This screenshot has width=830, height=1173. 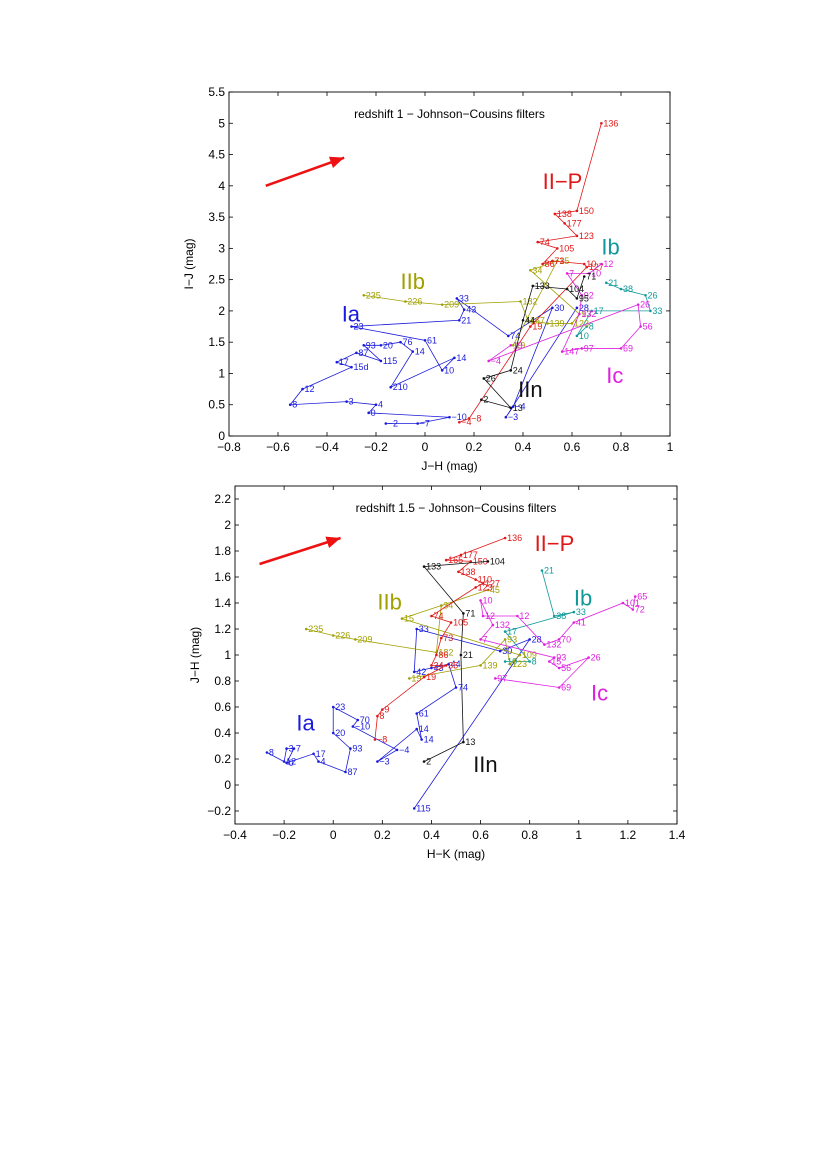 I want to click on series-line, so click(x=440, y=638).